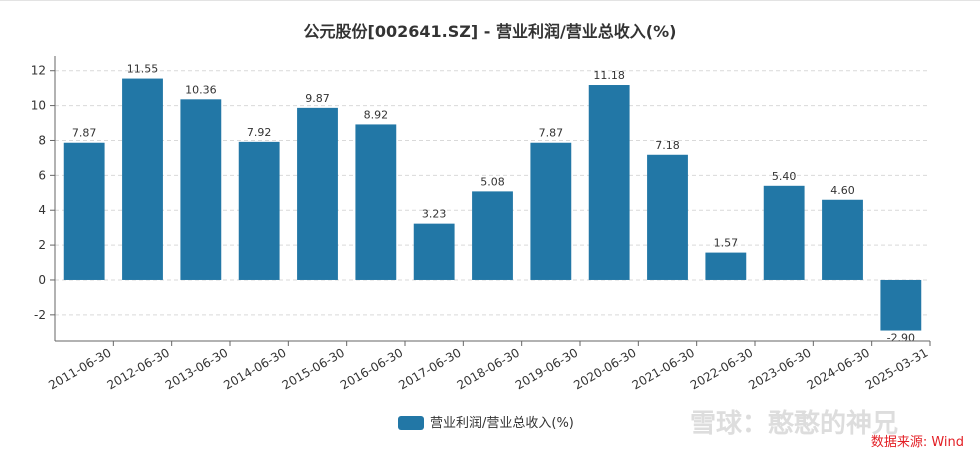  I want to click on x-tick-label: 2012-06-30, so click(138, 368).